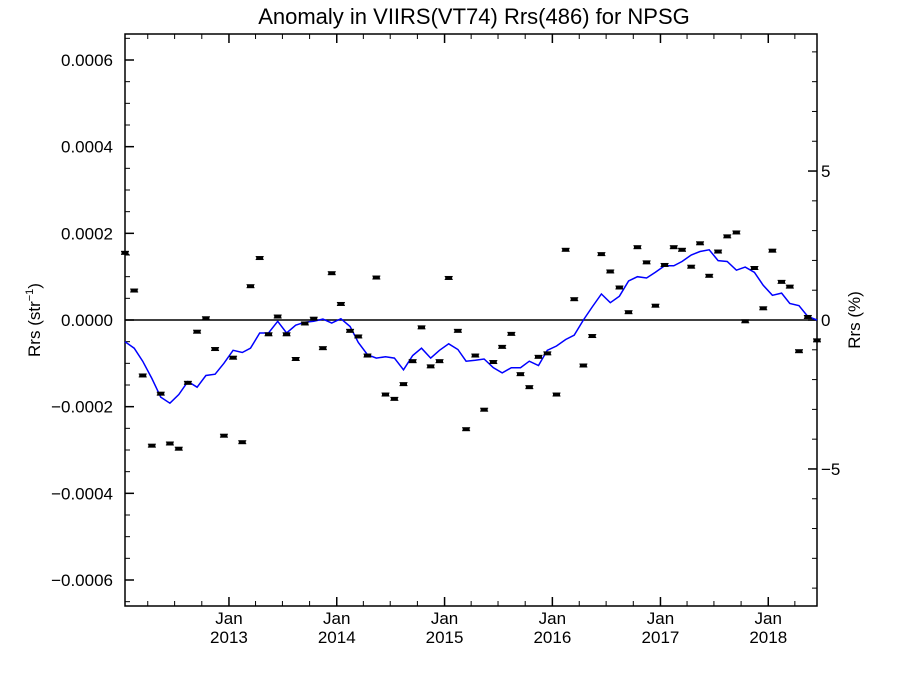 The width and height of the screenshot is (900, 675). What do you see at coordinates (824, 320) in the screenshot?
I see `y-axis-right: 5 0 −5` at bounding box center [824, 320].